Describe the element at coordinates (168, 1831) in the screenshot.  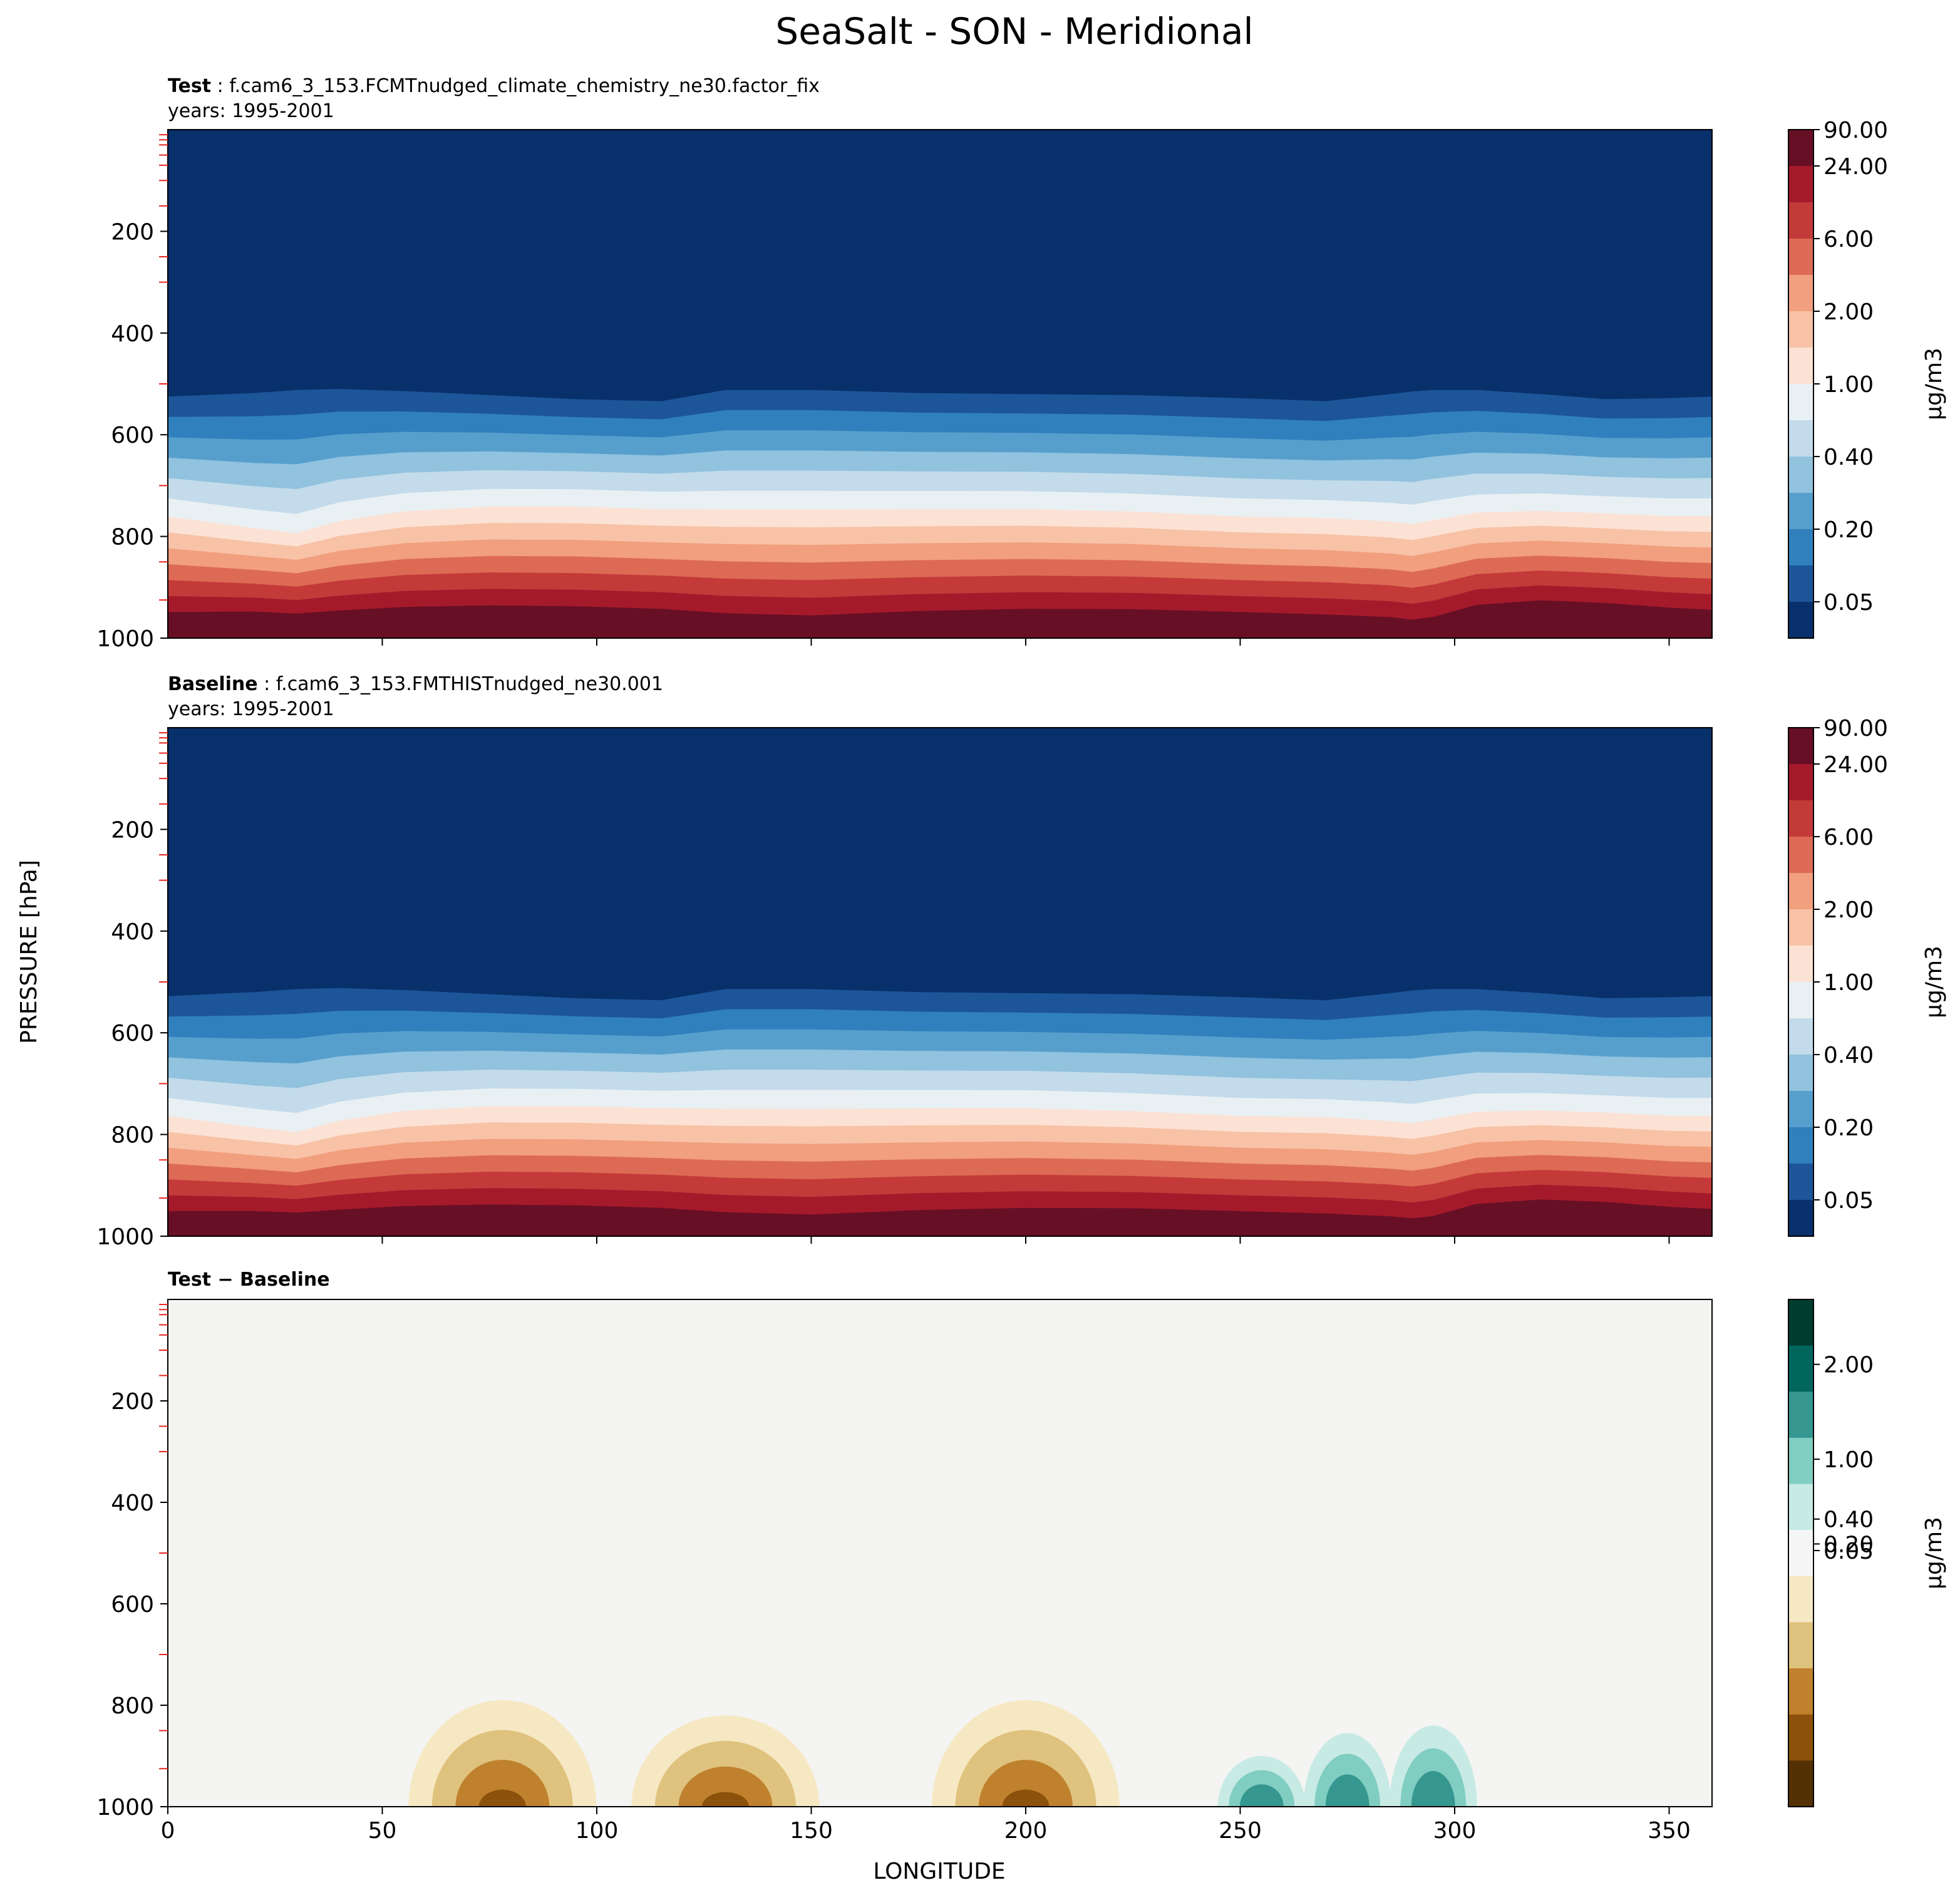
I see `x-tick-label: 0` at that location.